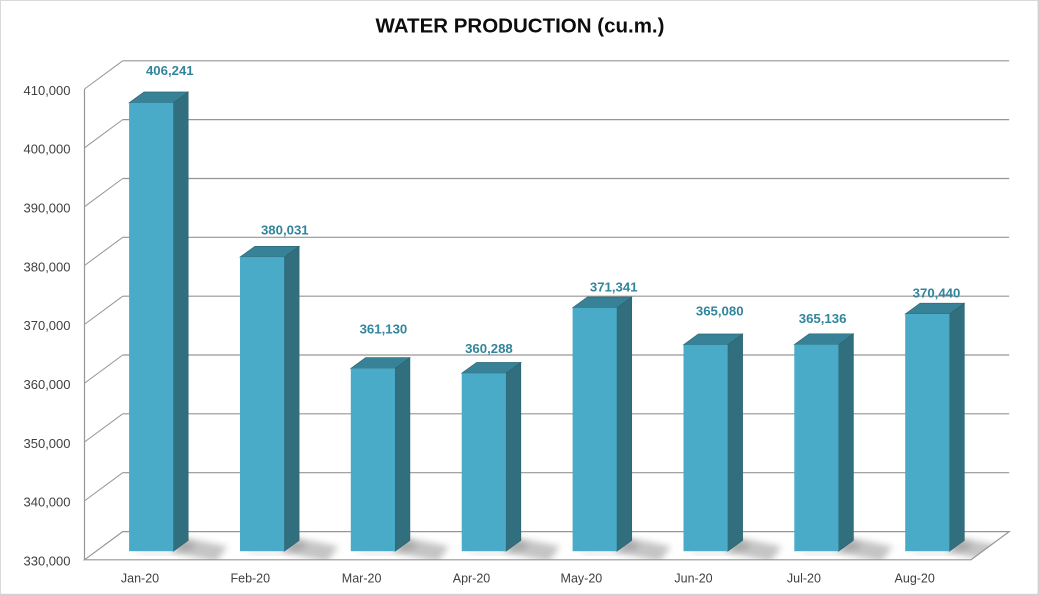  Describe the element at coordinates (823, 318) in the screenshot. I see `svg-text: 365,136` at that location.